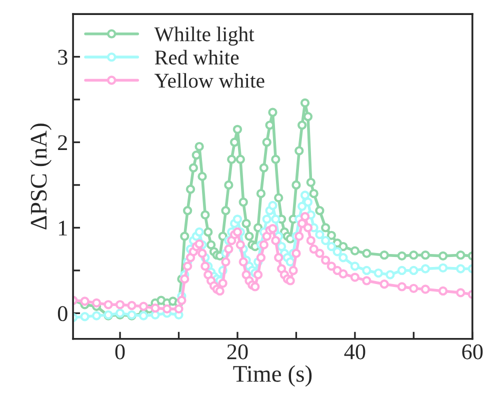 This screenshot has height=401, width=487. Describe the element at coordinates (62, 142) in the screenshot. I see `y-tick-label: 2` at that location.